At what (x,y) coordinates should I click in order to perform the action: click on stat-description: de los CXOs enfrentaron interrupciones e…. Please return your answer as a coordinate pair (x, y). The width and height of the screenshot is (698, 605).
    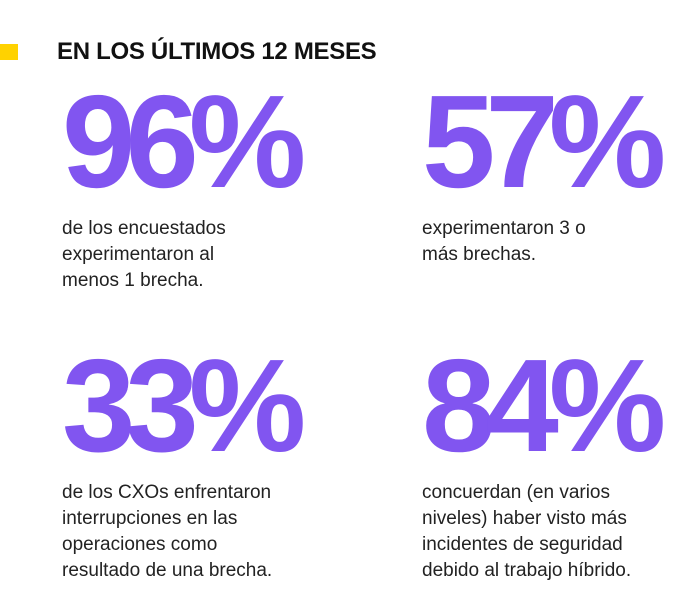
    Looking at the image, I should click on (167, 531).